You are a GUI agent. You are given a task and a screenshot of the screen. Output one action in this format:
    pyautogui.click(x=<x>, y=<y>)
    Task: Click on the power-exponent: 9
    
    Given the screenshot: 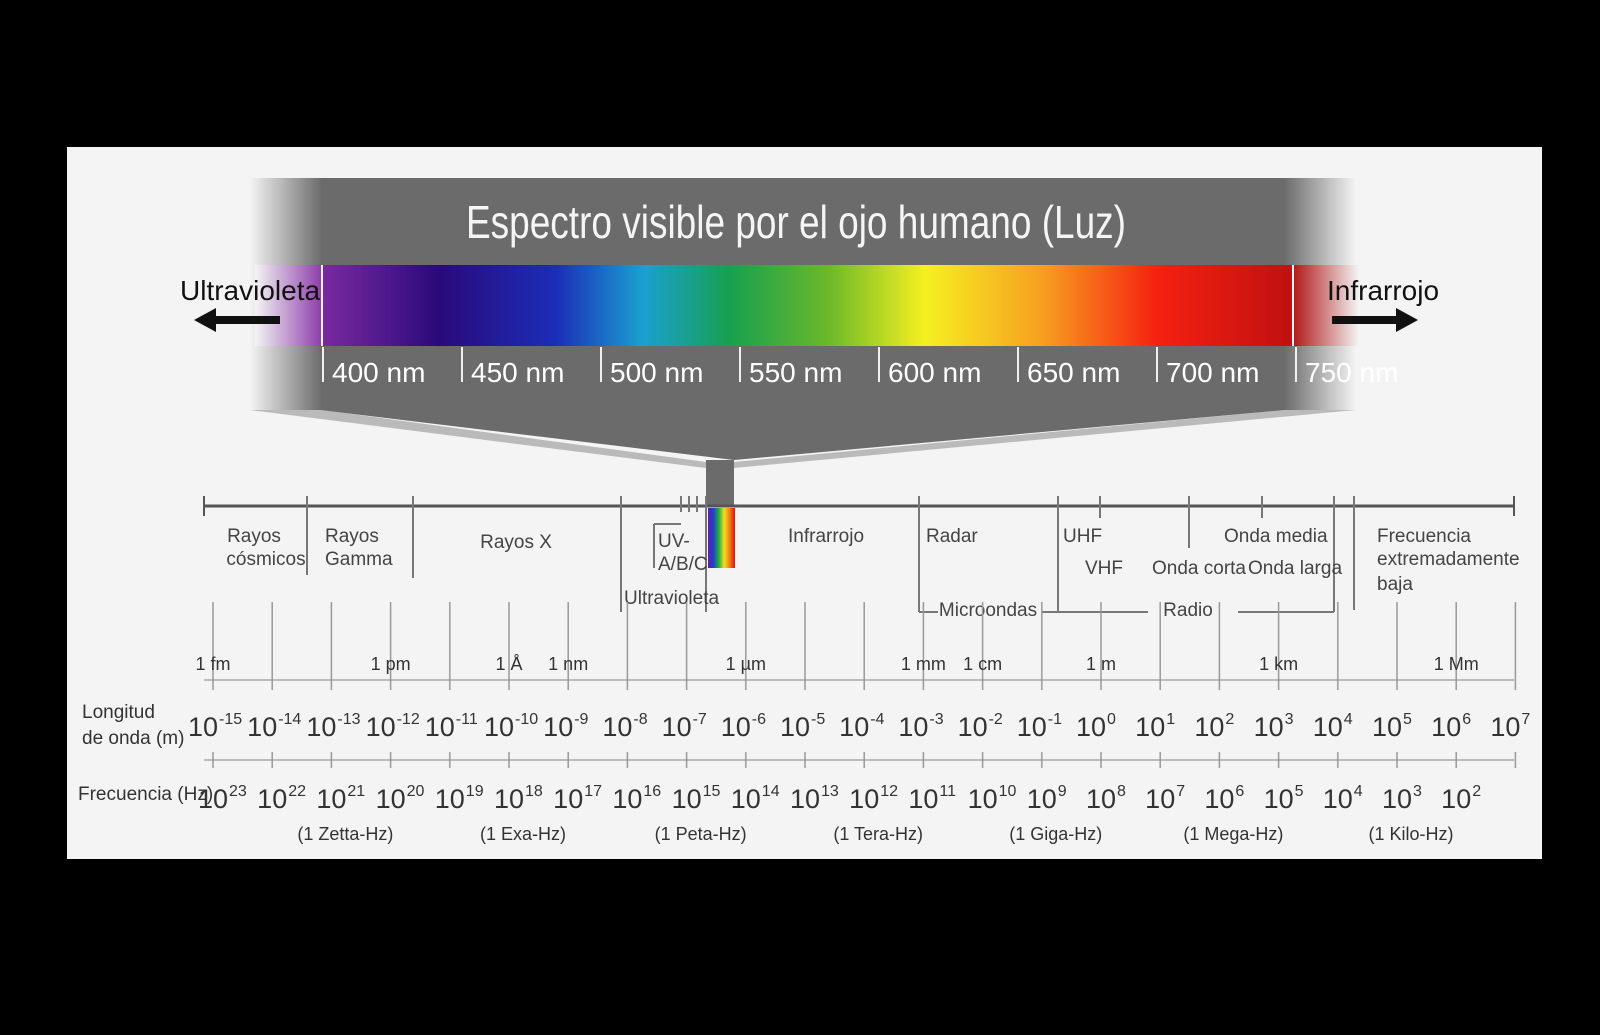 What is the action you would take?
    pyautogui.click(x=1062, y=791)
    